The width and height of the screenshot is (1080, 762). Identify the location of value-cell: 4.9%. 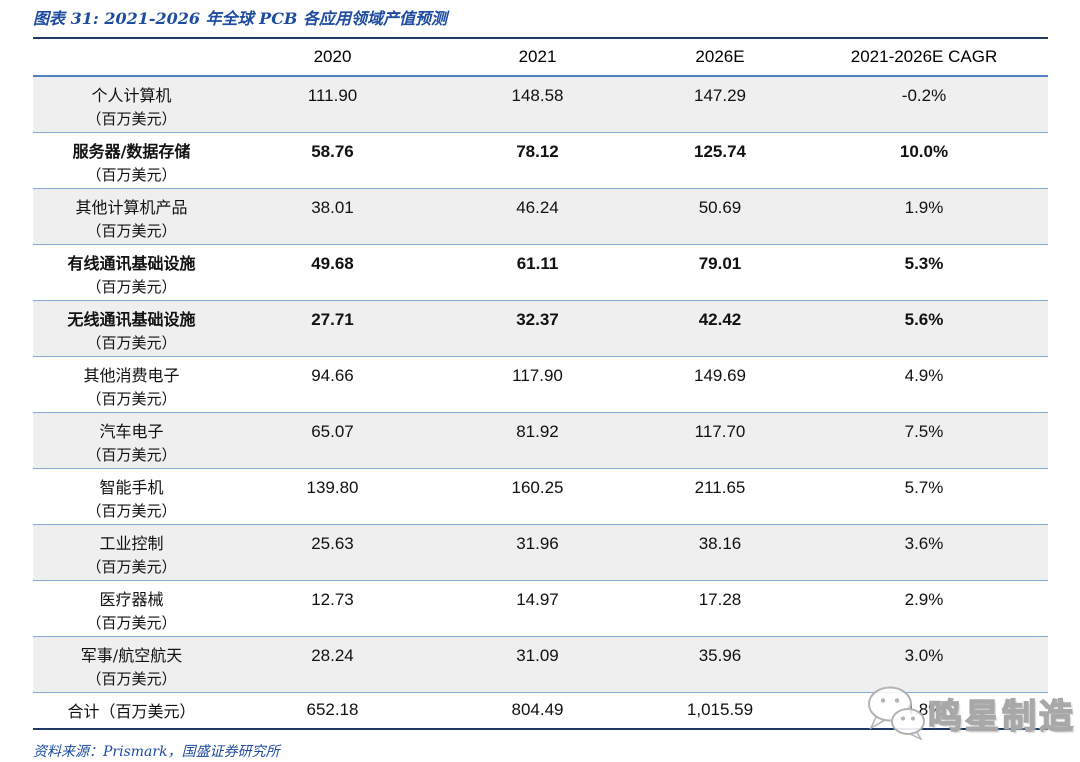
(924, 375).